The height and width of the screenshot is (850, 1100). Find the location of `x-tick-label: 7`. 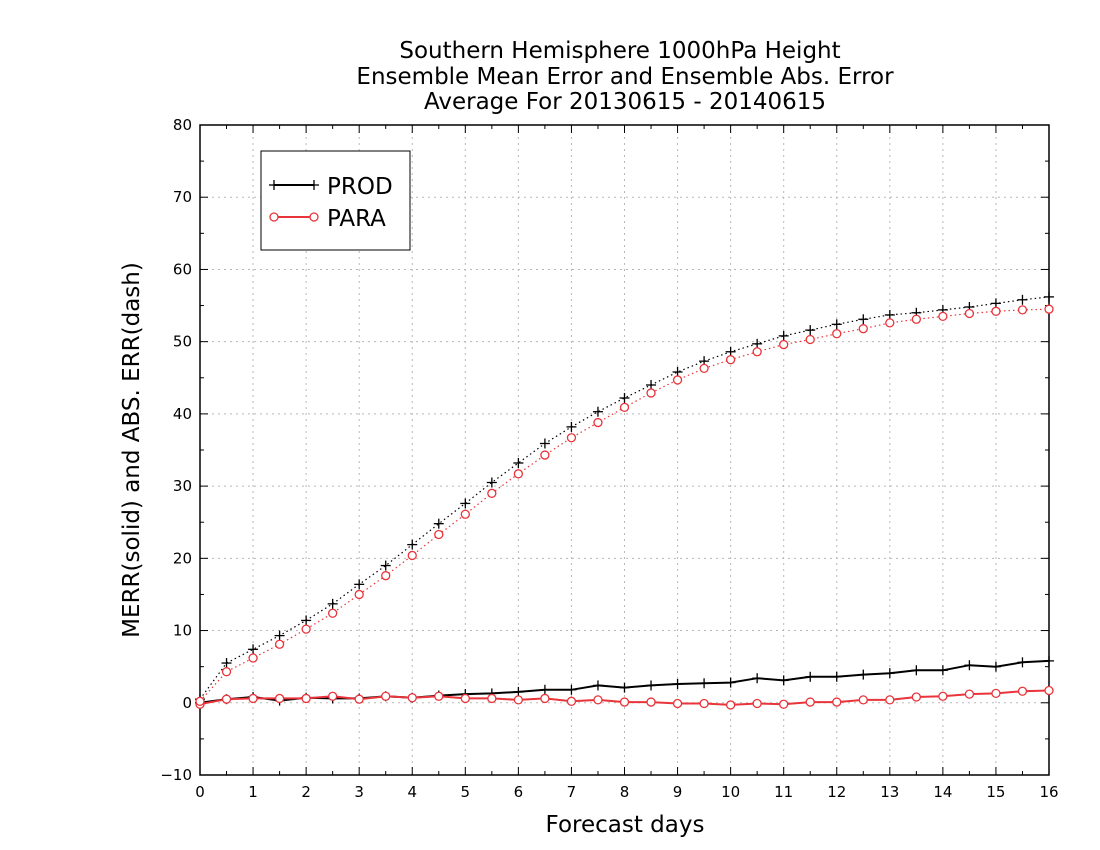

x-tick-label: 7 is located at coordinates (572, 792).